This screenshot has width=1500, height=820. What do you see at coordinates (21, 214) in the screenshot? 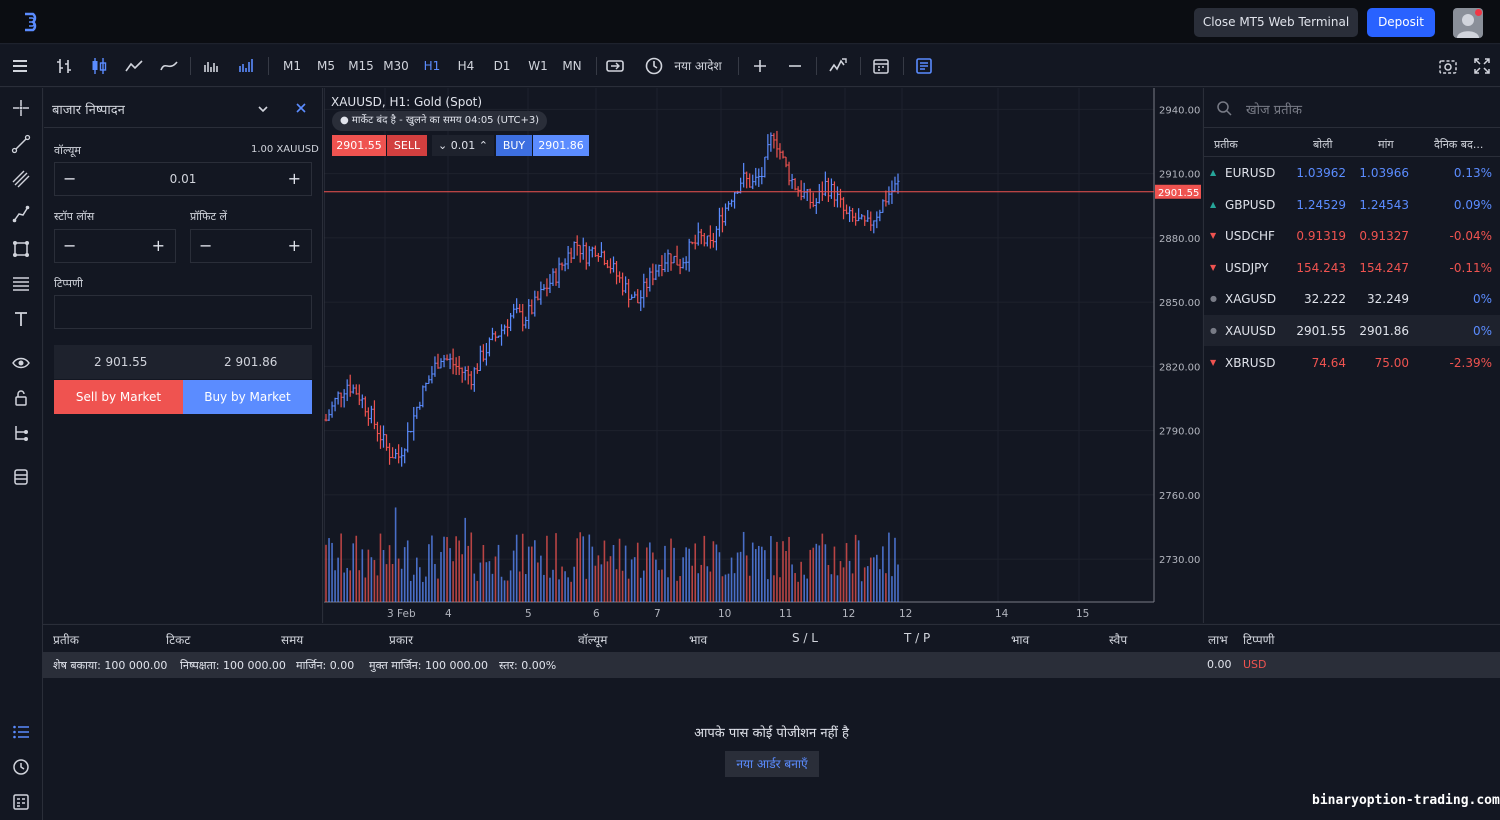
I see `pitchfork-icon` at bounding box center [21, 214].